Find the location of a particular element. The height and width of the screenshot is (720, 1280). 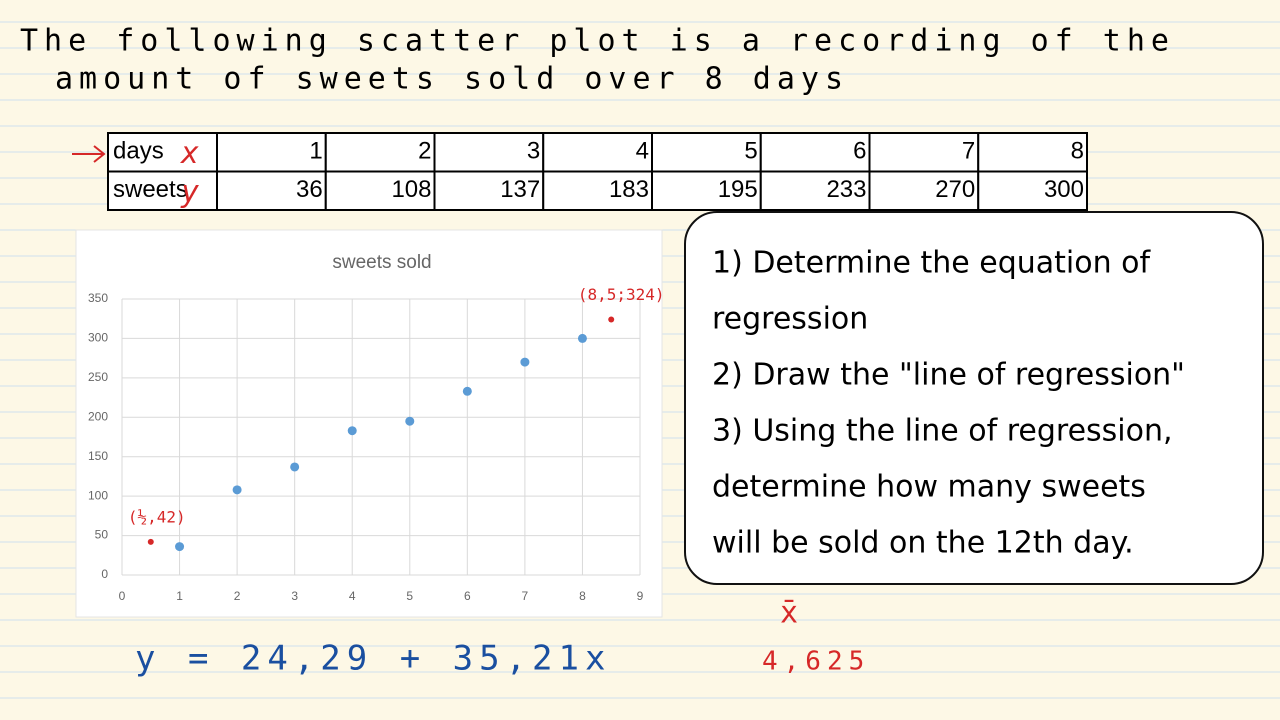

mean-value: 4,625 is located at coordinates (816, 662).